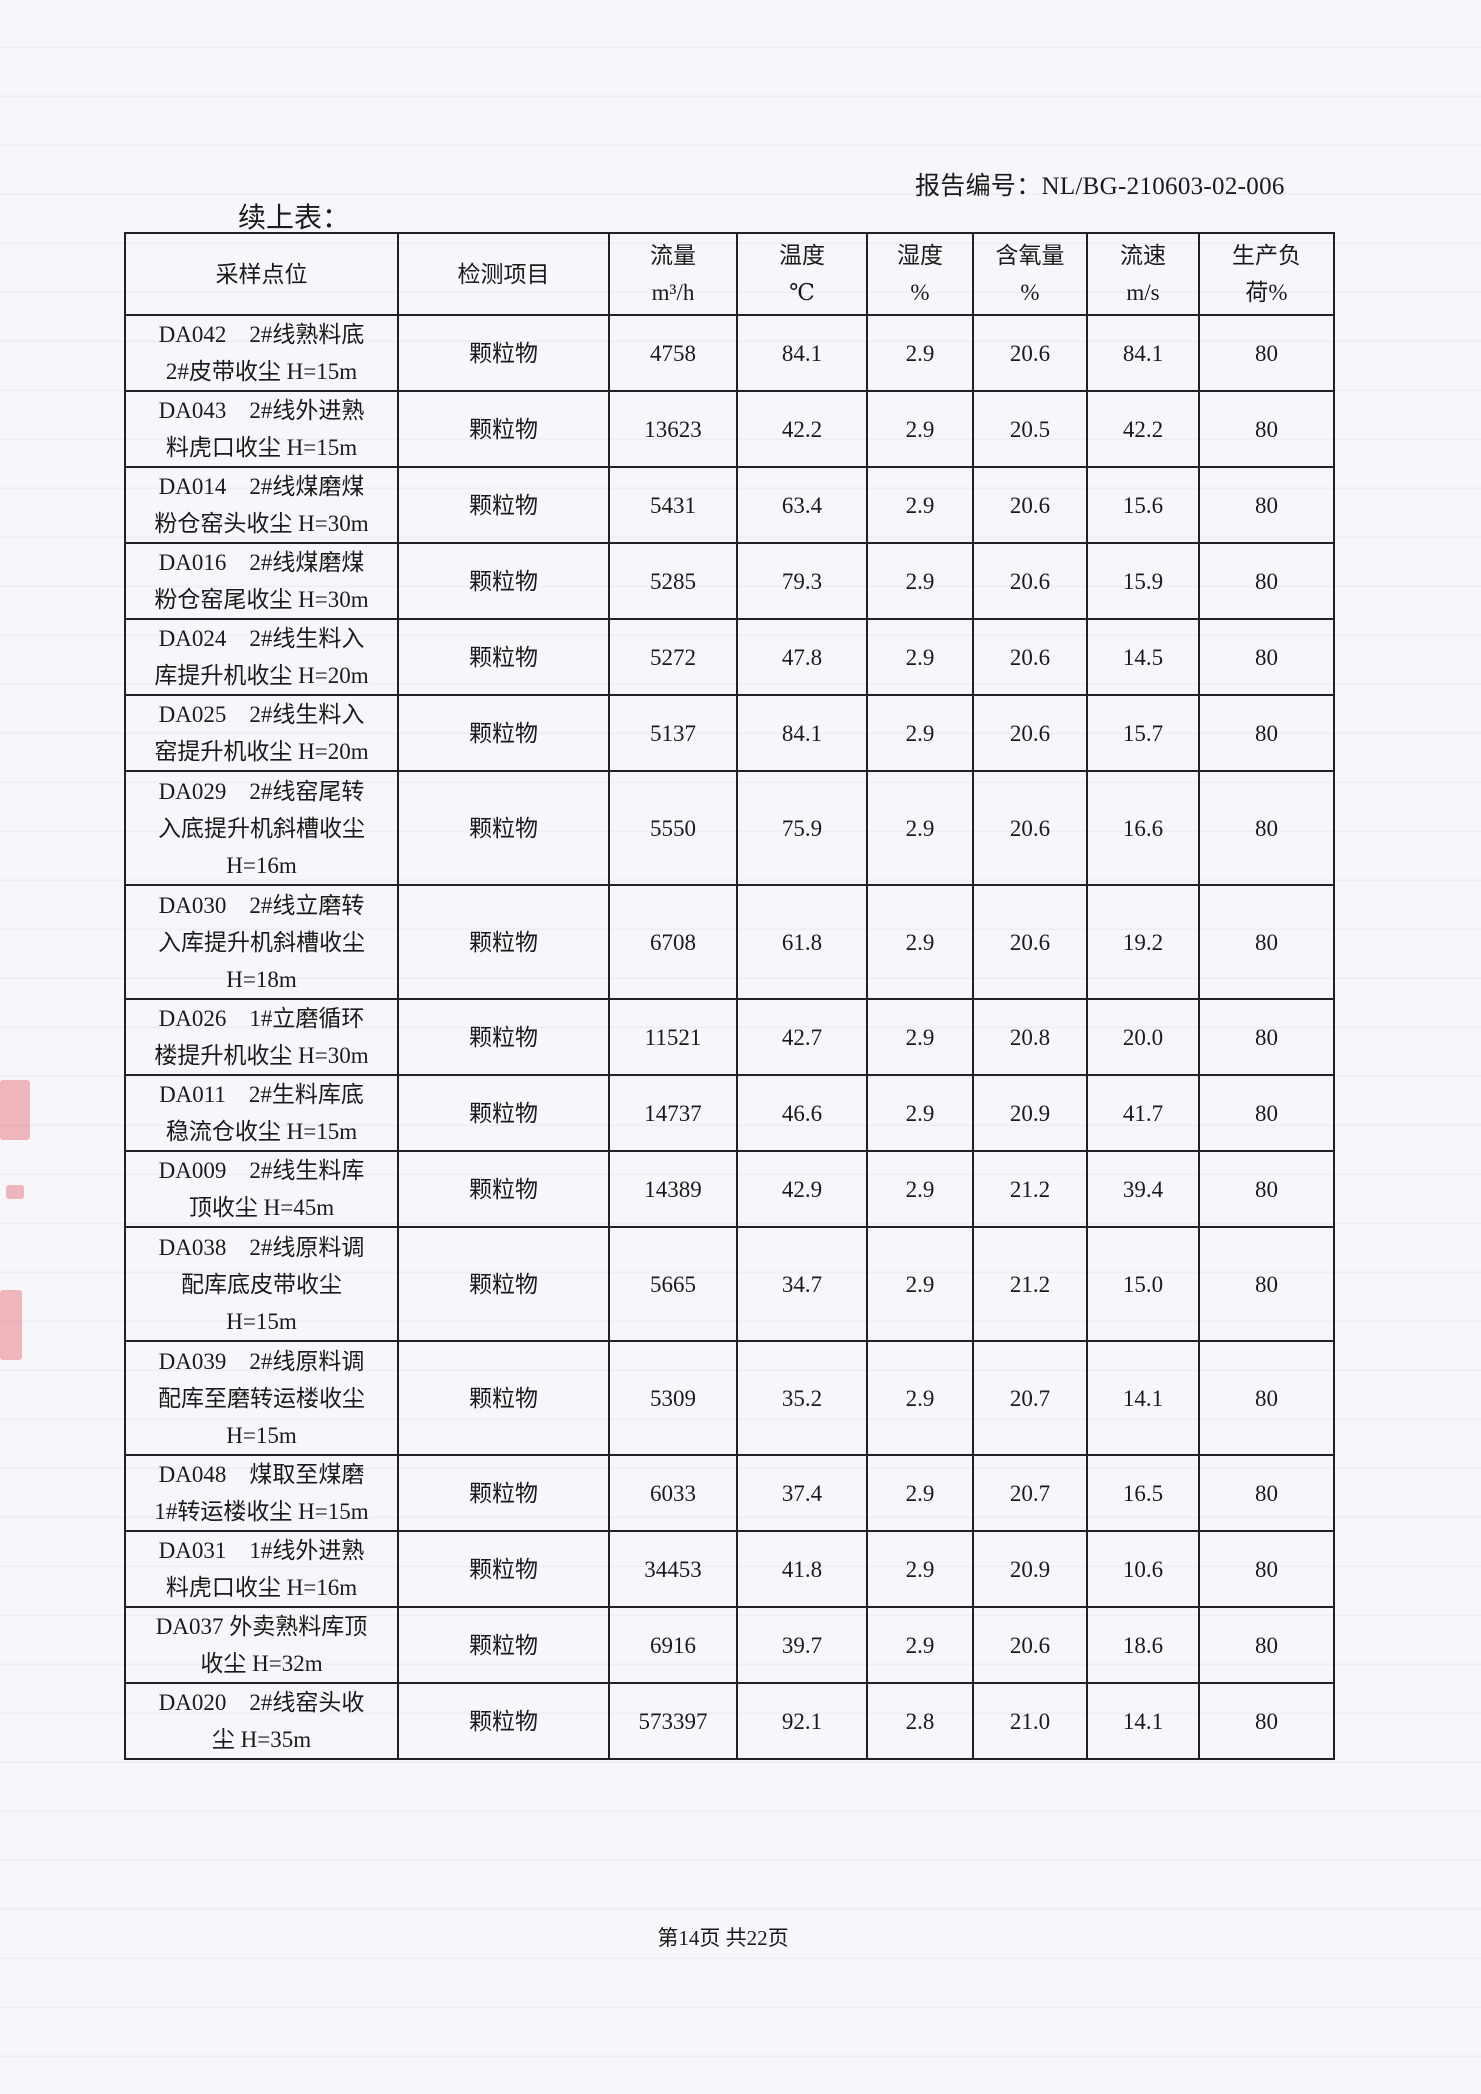 The height and width of the screenshot is (2094, 1481). I want to click on cell-flow: 5285, so click(673, 581).